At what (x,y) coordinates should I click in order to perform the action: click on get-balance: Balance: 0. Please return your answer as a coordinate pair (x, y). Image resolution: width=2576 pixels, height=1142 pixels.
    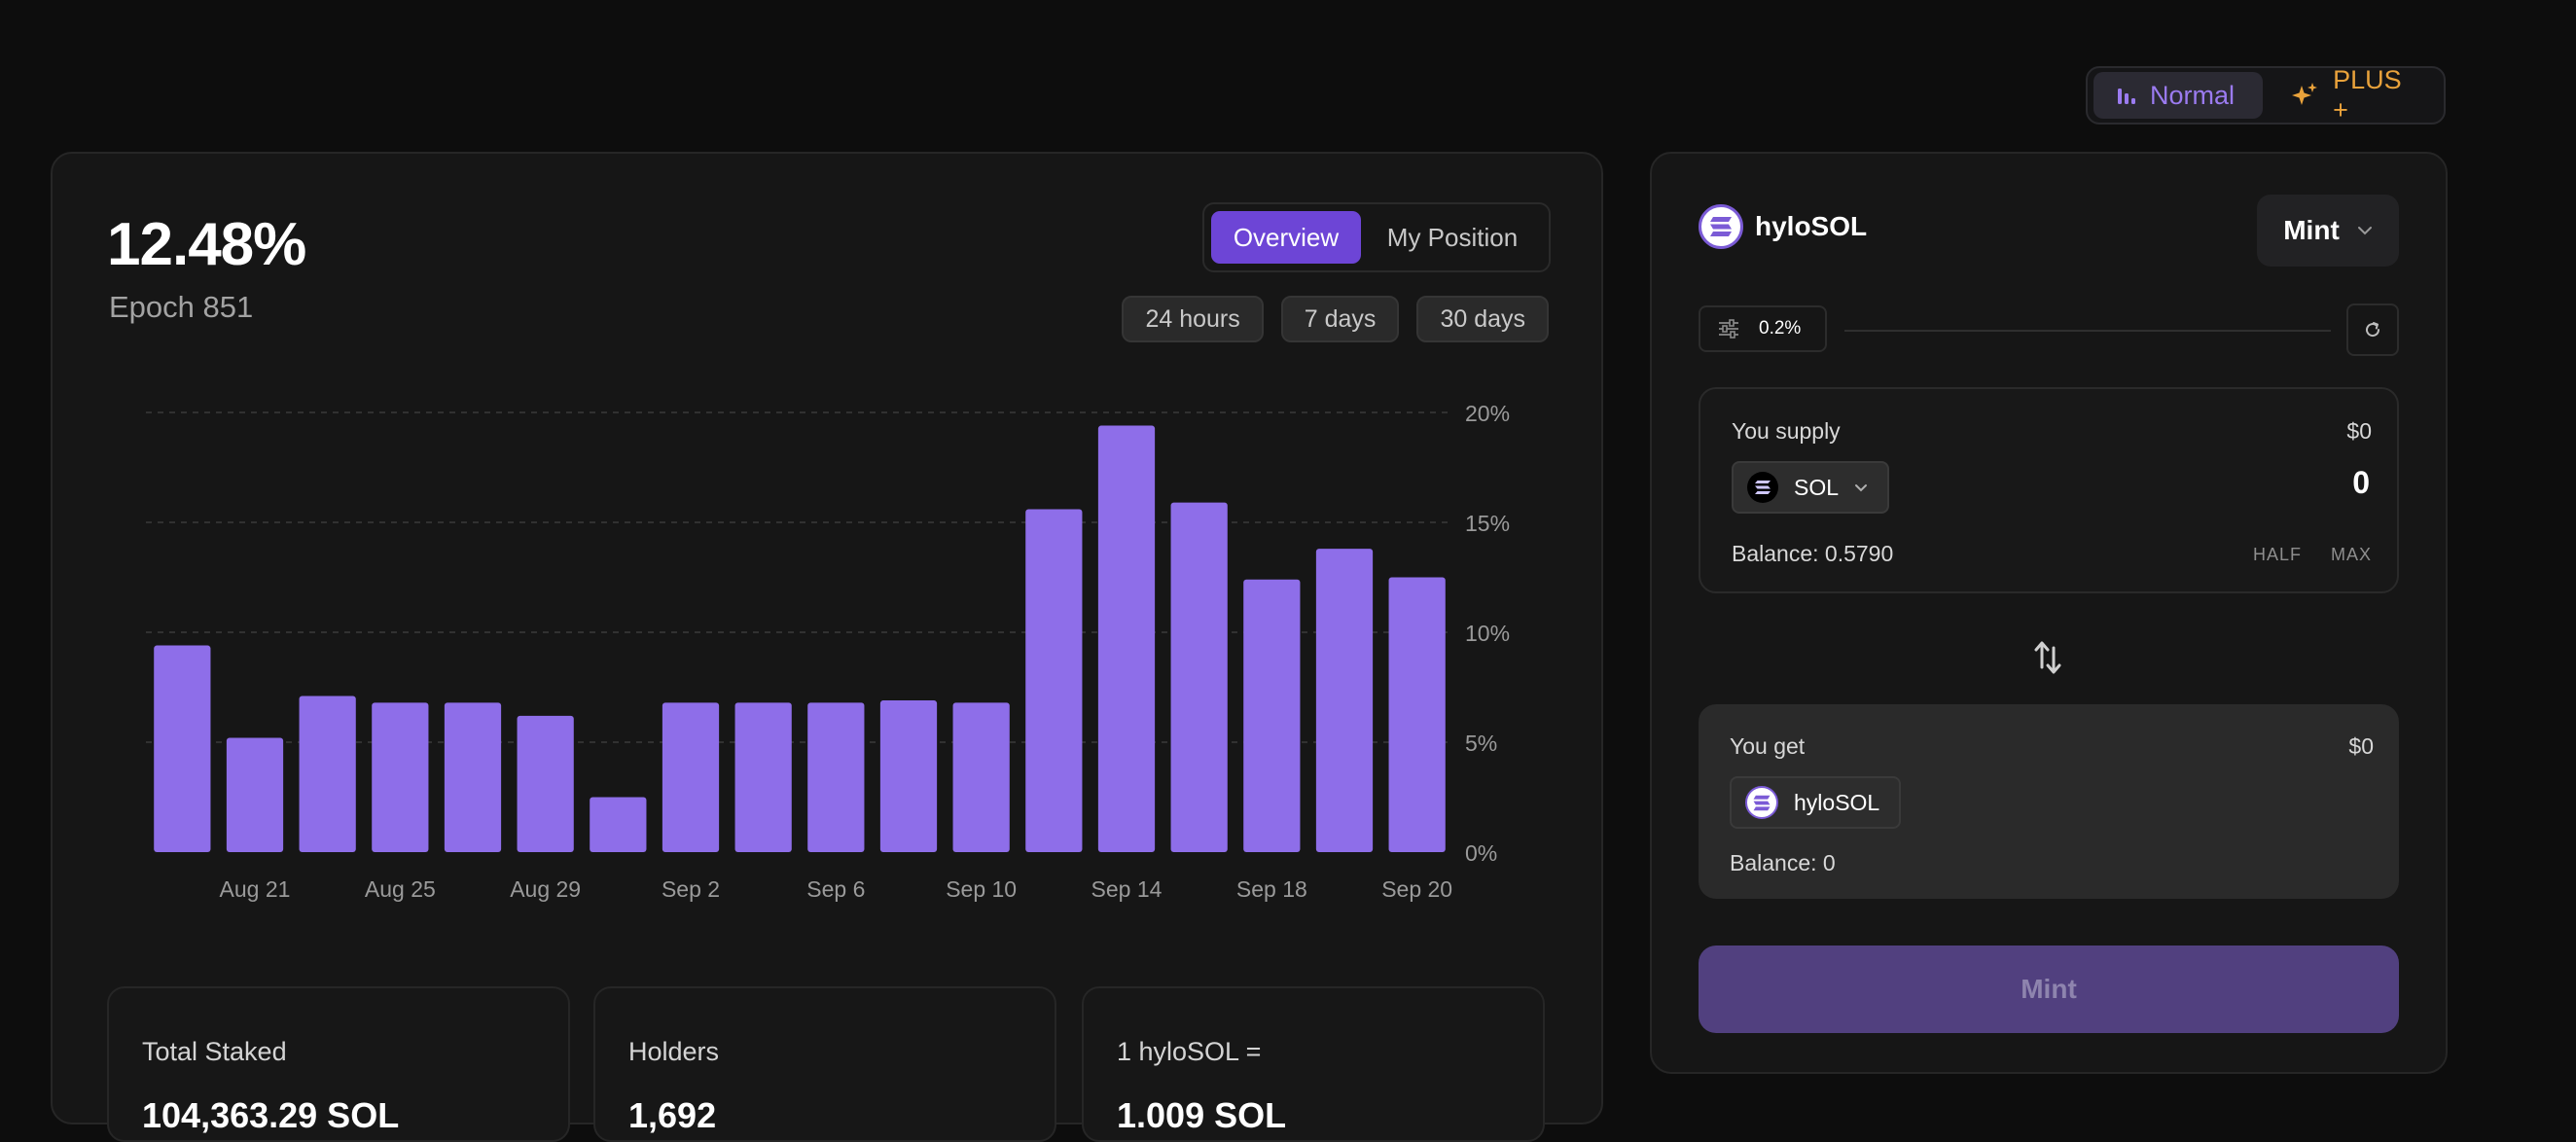
    Looking at the image, I should click on (1783, 862).